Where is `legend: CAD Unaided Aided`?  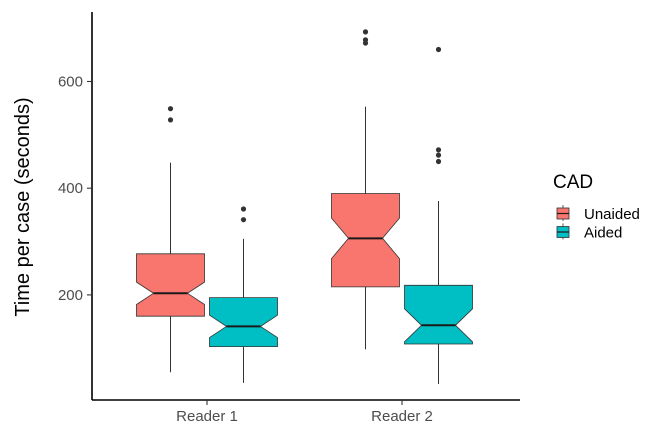 legend: CAD Unaided Aided is located at coordinates (596, 207).